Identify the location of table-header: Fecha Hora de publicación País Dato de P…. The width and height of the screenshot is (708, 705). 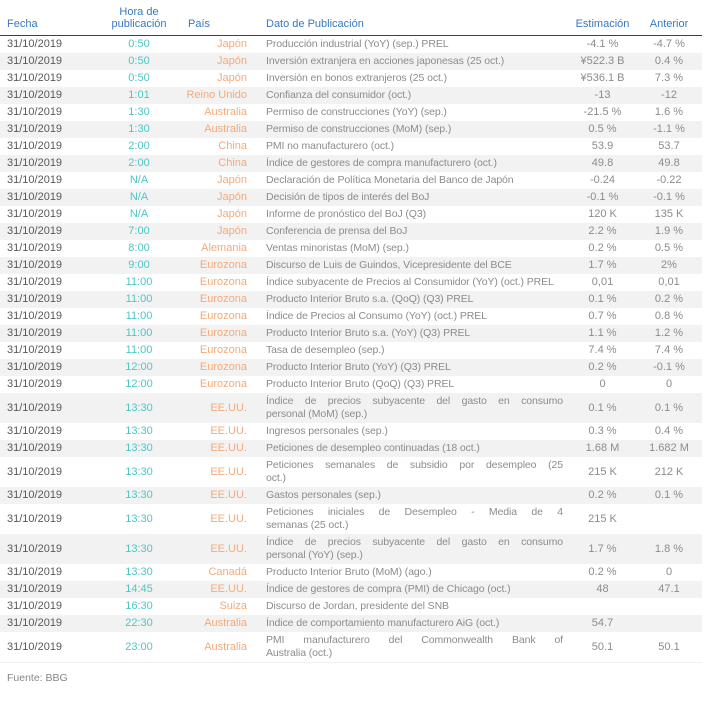
(351, 19).